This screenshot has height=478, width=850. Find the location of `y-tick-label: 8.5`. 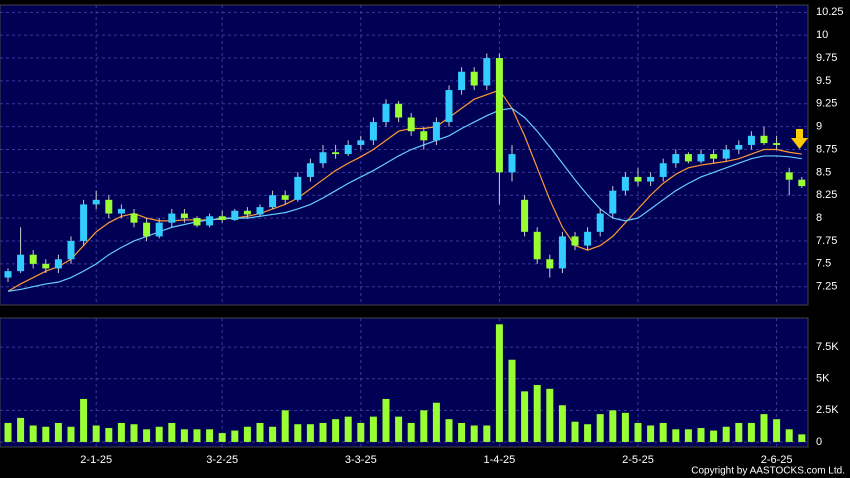

y-tick-label: 8.5 is located at coordinates (823, 172).